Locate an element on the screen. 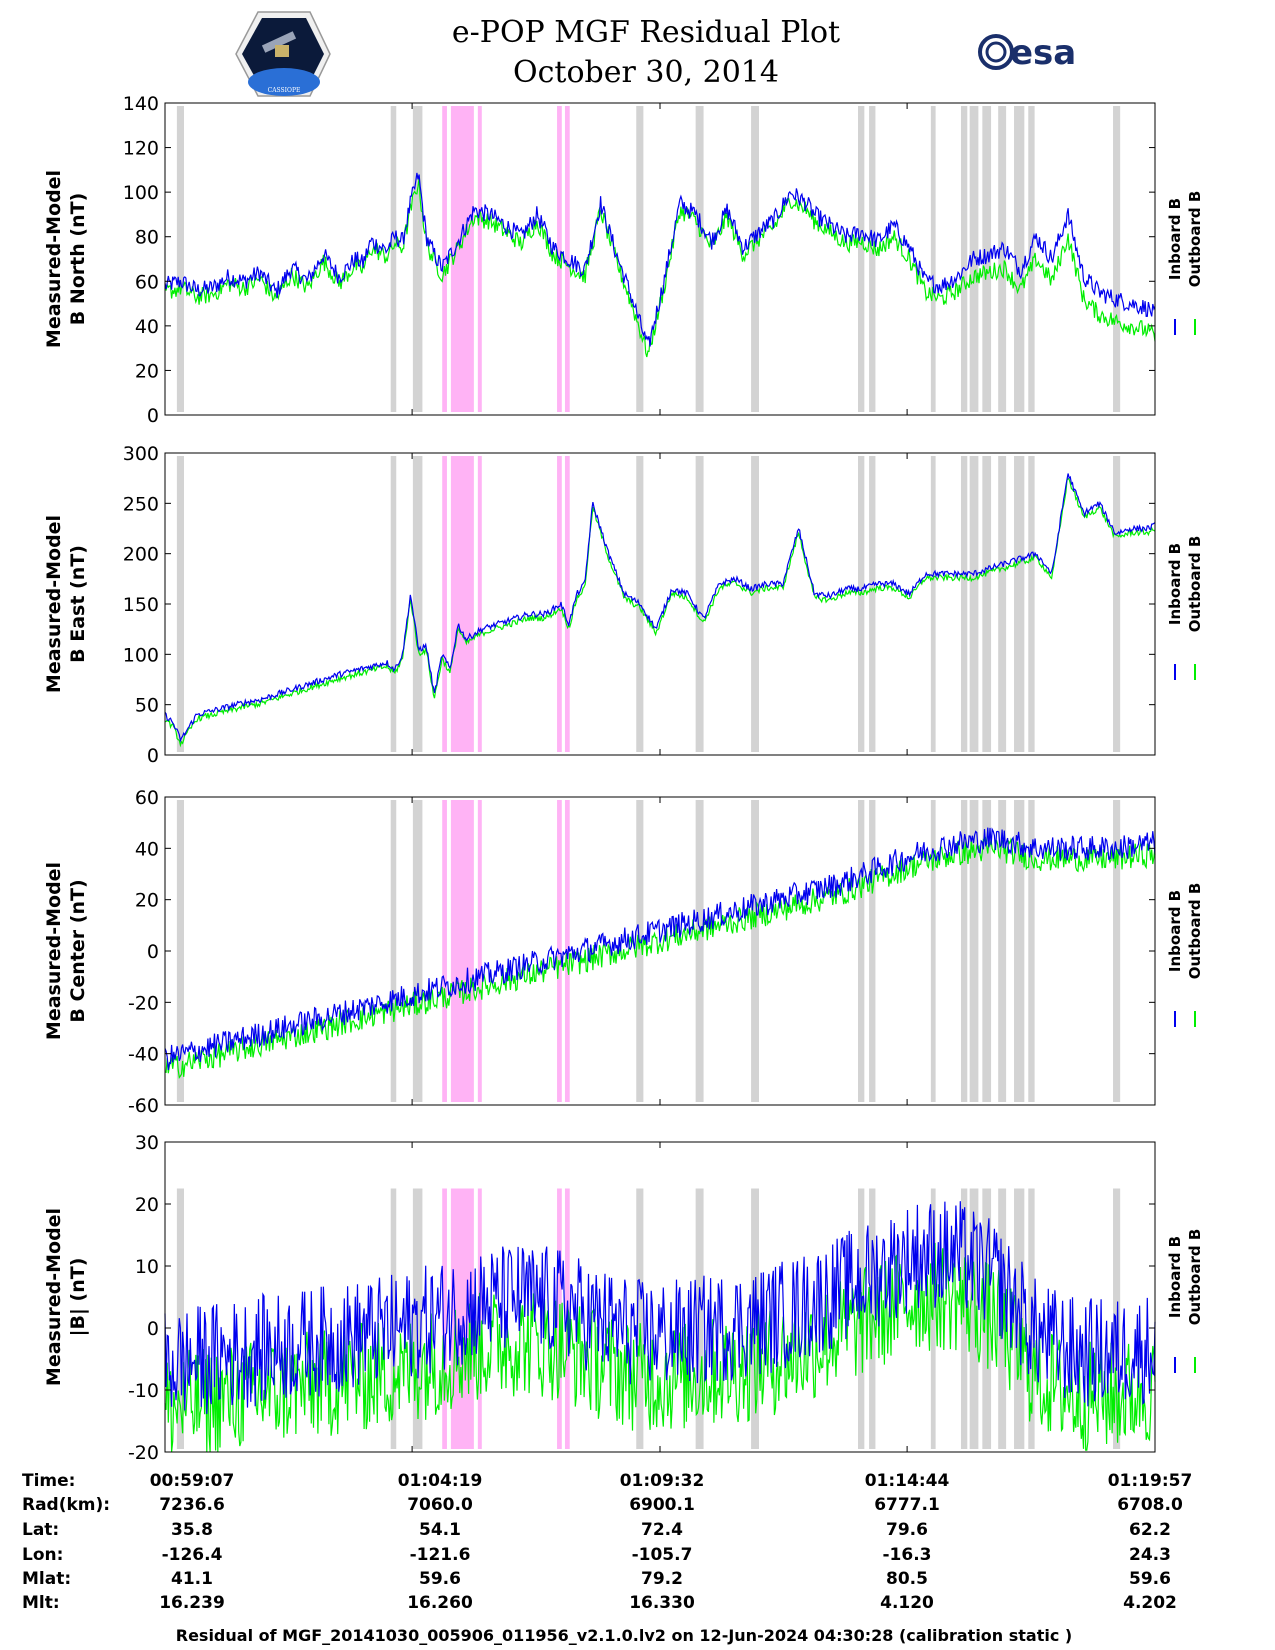 This screenshot has height=1650, width=1275. footer-cell: 4.120 is located at coordinates (907, 1603).